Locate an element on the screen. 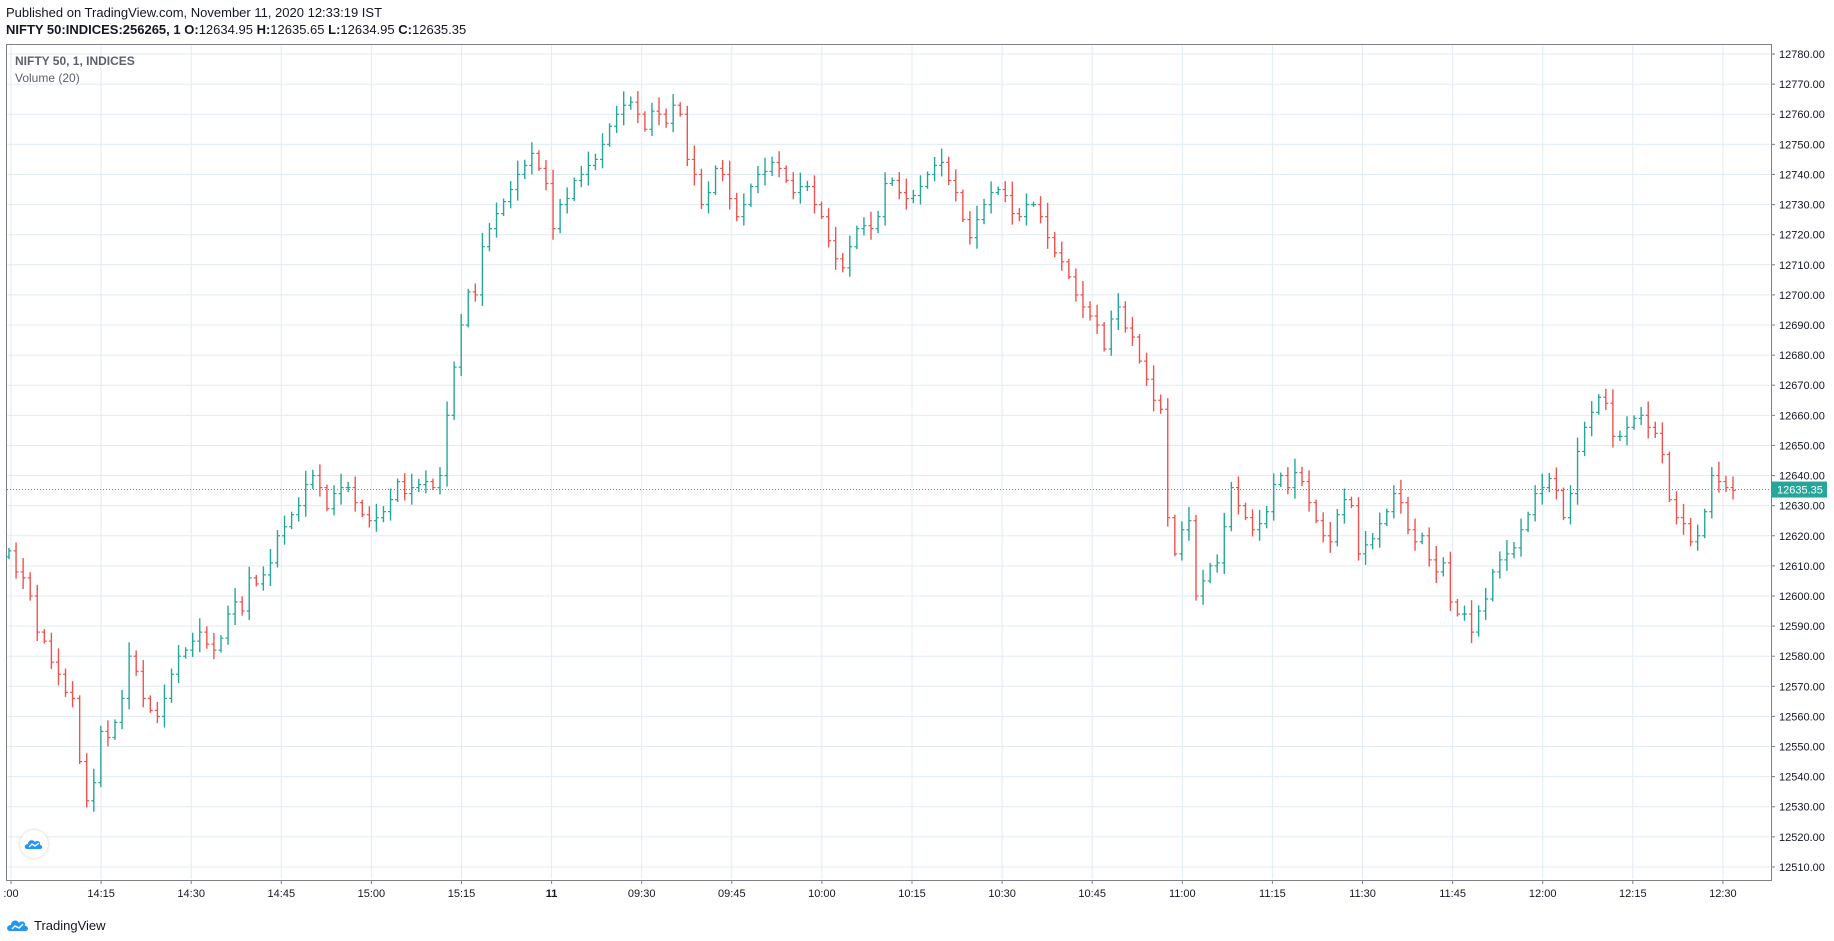 The width and height of the screenshot is (1834, 941). y-tick-label: 12620.00 is located at coordinates (1802, 537).